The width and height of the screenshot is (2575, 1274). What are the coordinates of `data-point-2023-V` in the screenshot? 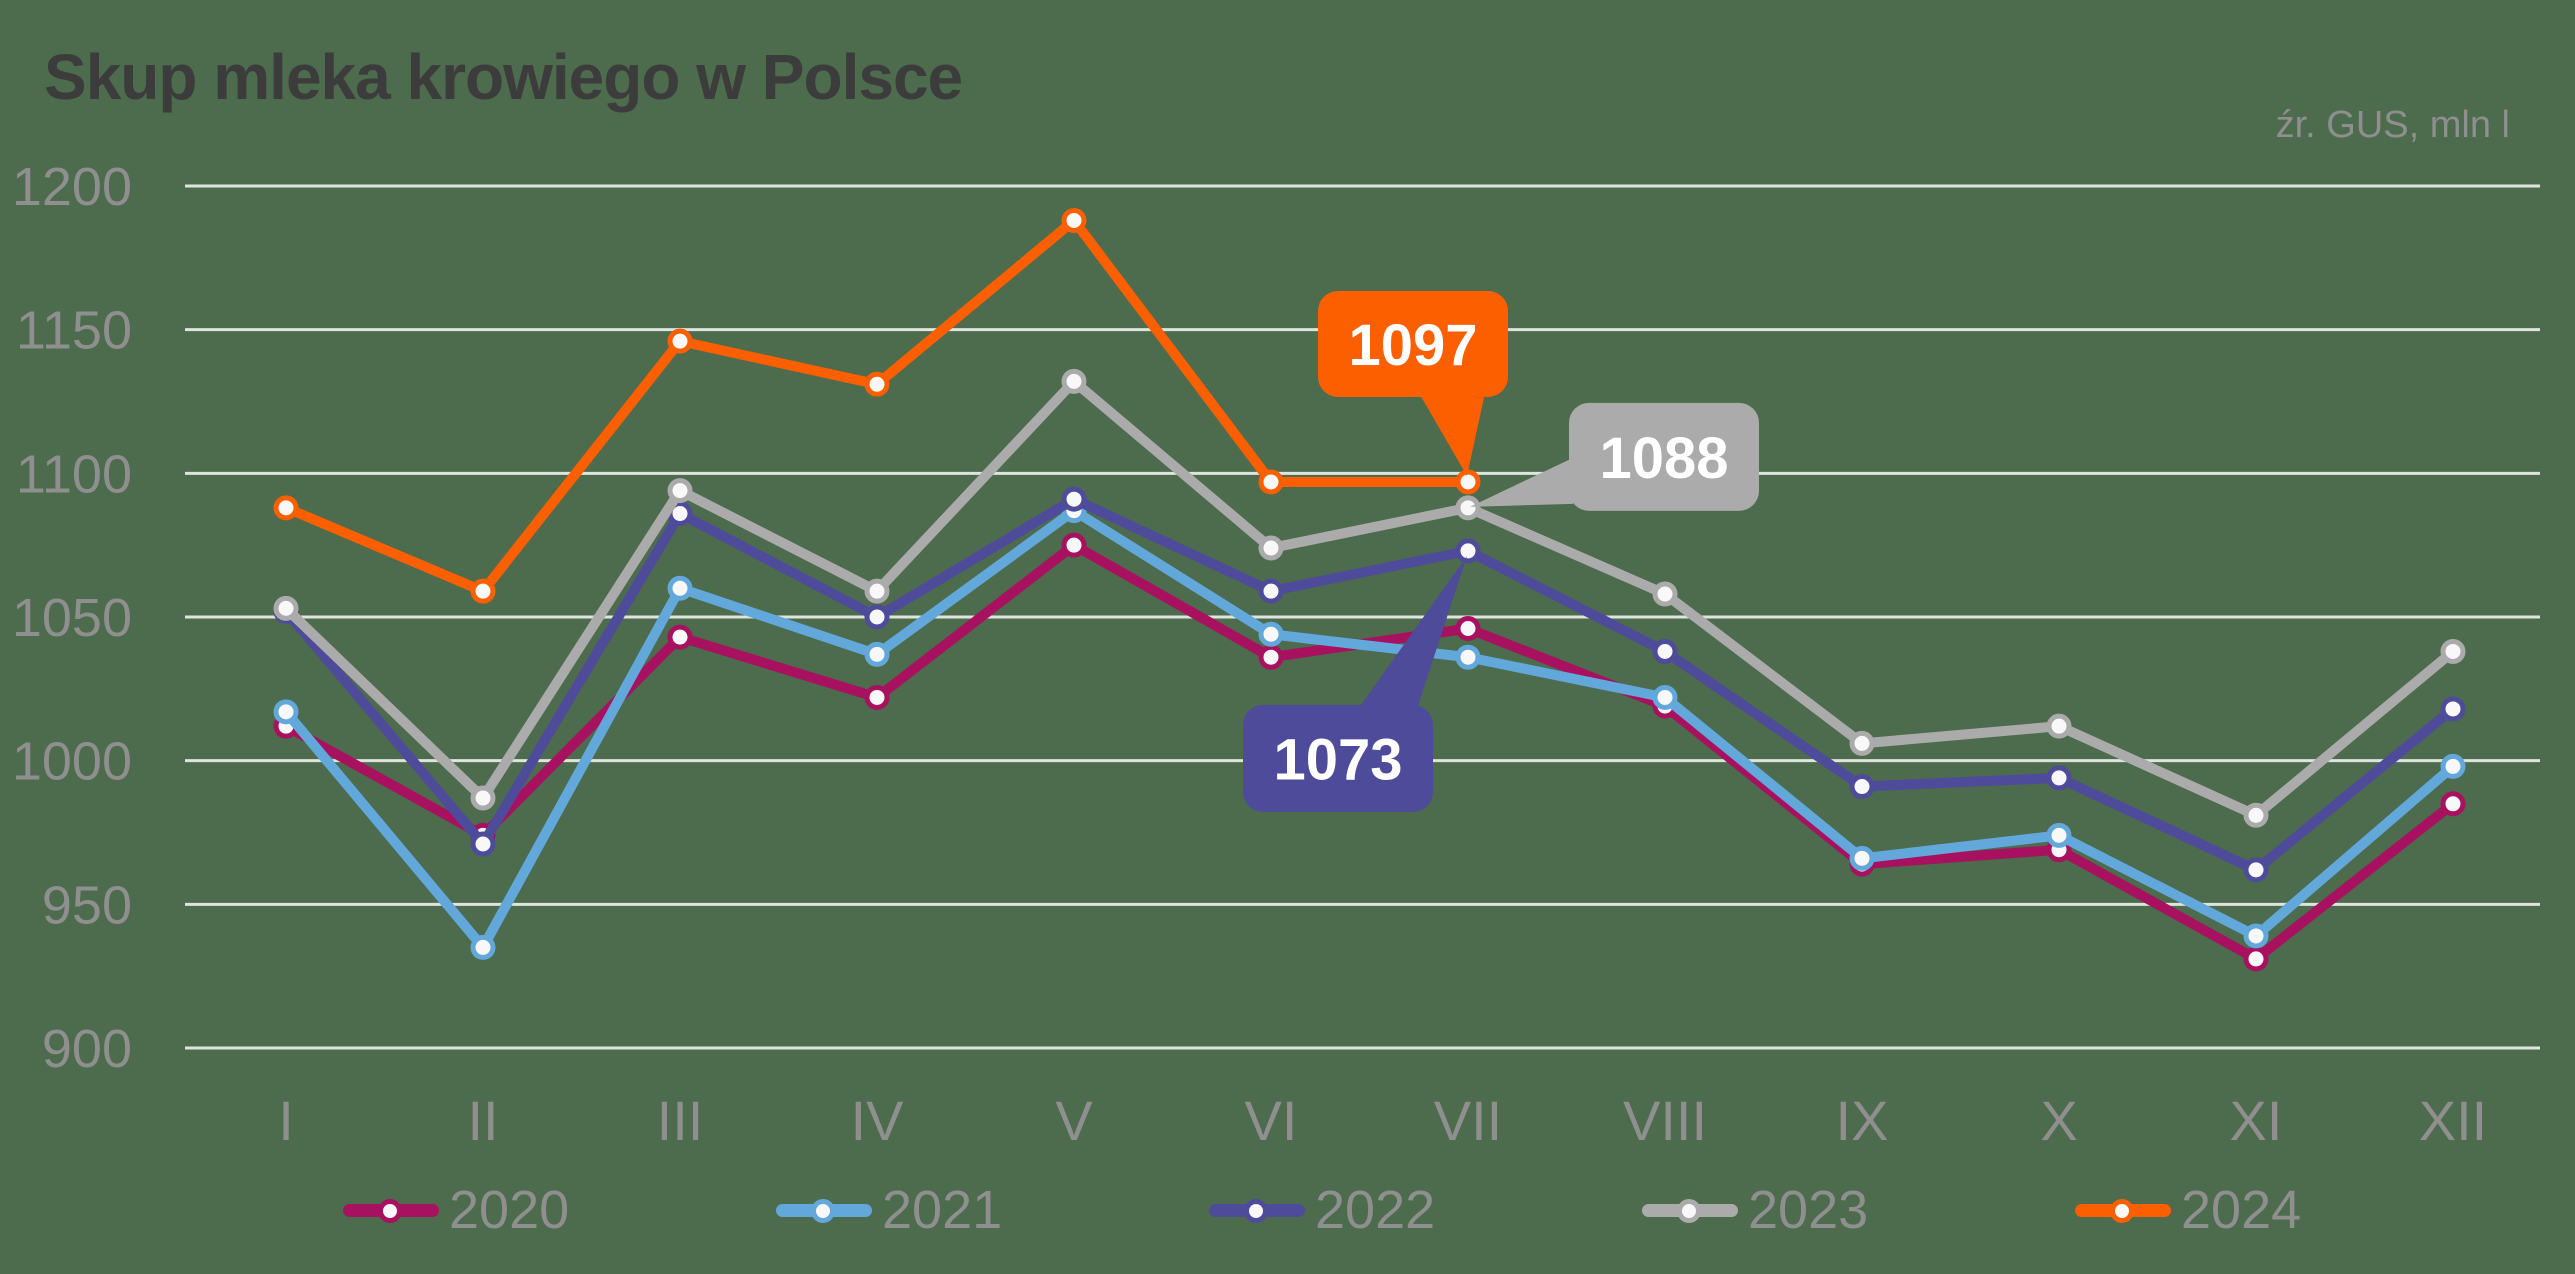 It's located at (1074, 381).